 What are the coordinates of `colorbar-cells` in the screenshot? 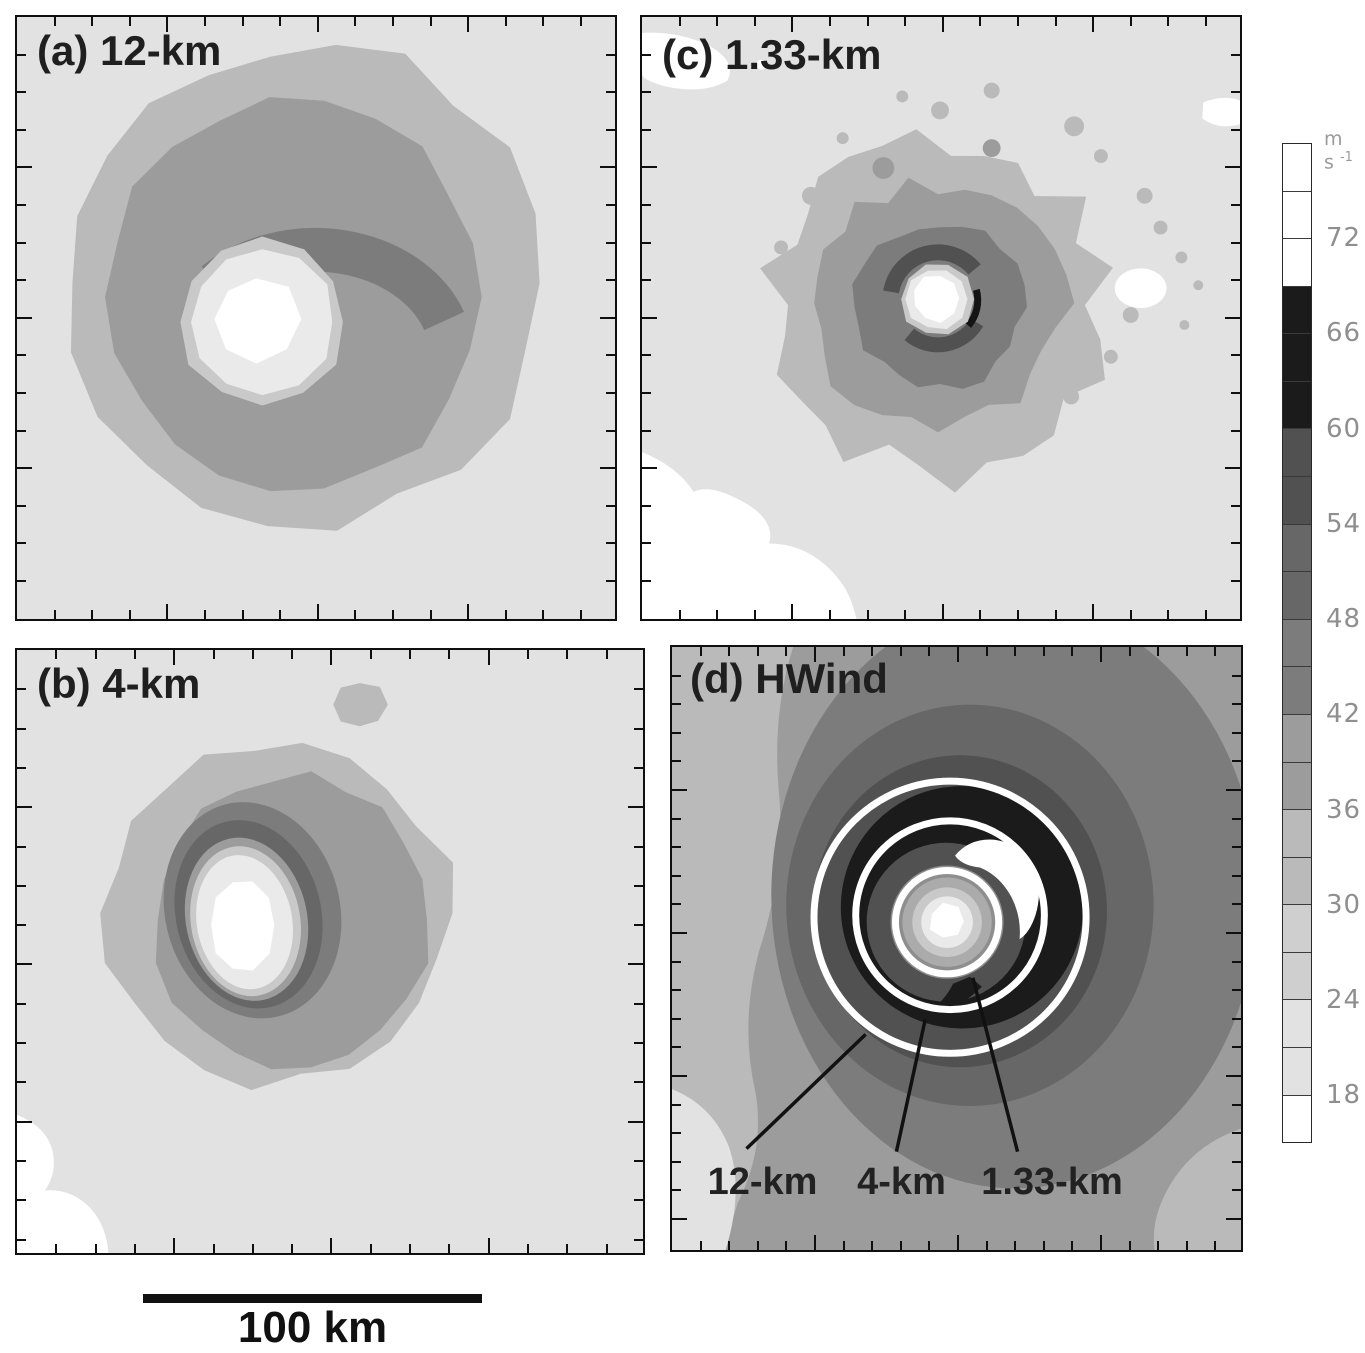 It's located at (1297, 643).